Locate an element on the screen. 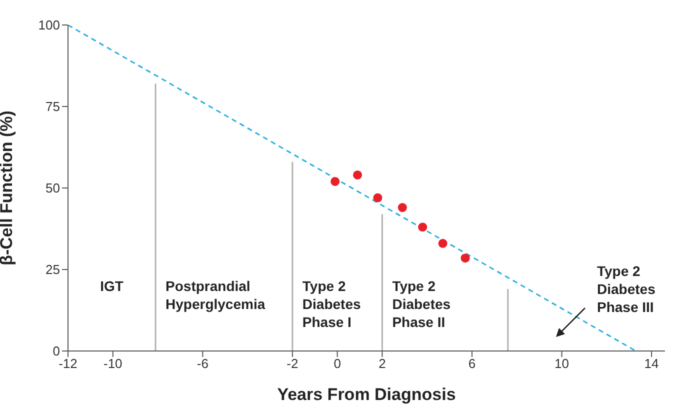  x-tick-label: 14 is located at coordinates (651, 364).